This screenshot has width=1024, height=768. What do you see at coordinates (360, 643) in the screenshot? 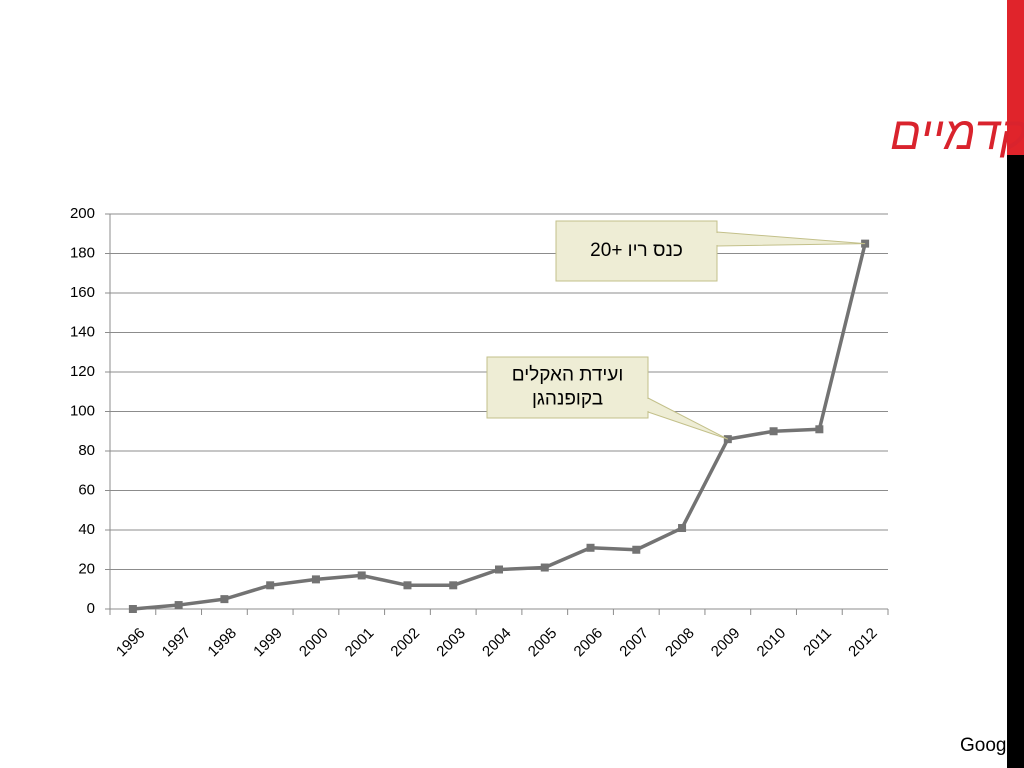
I see `x-tick-label: 2001` at bounding box center [360, 643].